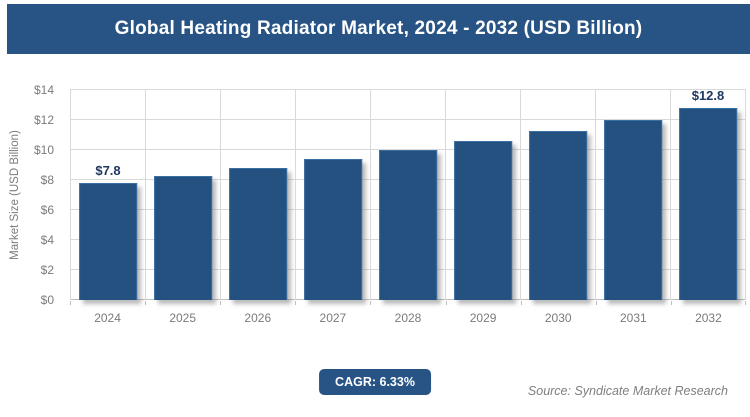  I want to click on bar-2028, so click(408, 225).